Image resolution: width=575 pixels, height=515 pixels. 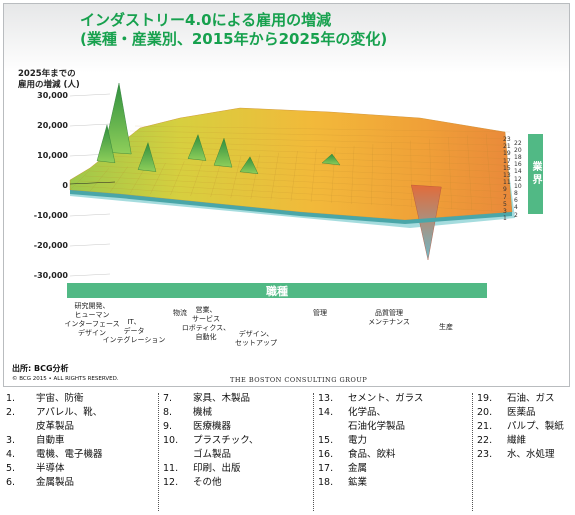 What do you see at coordinates (60, 398) in the screenshot?
I see `legend-item-label: 宇宙、防衛` at bounding box center [60, 398].